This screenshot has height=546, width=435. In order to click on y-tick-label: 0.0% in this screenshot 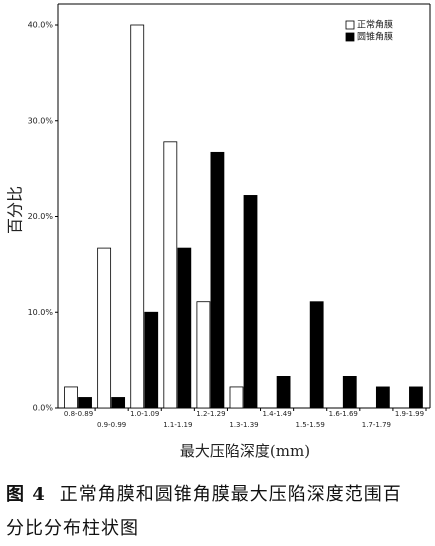, I will do `click(43, 408)`.